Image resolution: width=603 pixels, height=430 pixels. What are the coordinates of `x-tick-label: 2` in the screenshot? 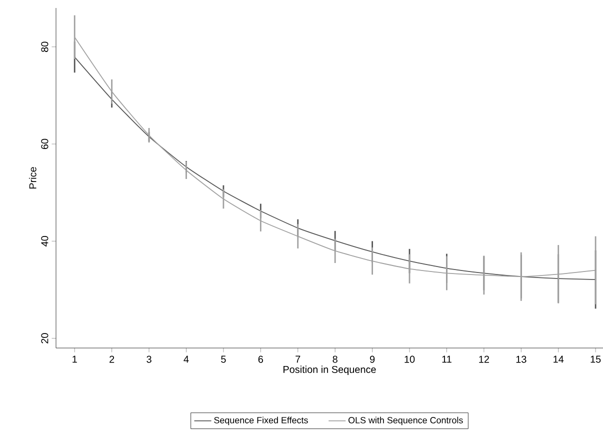 It's located at (112, 359).